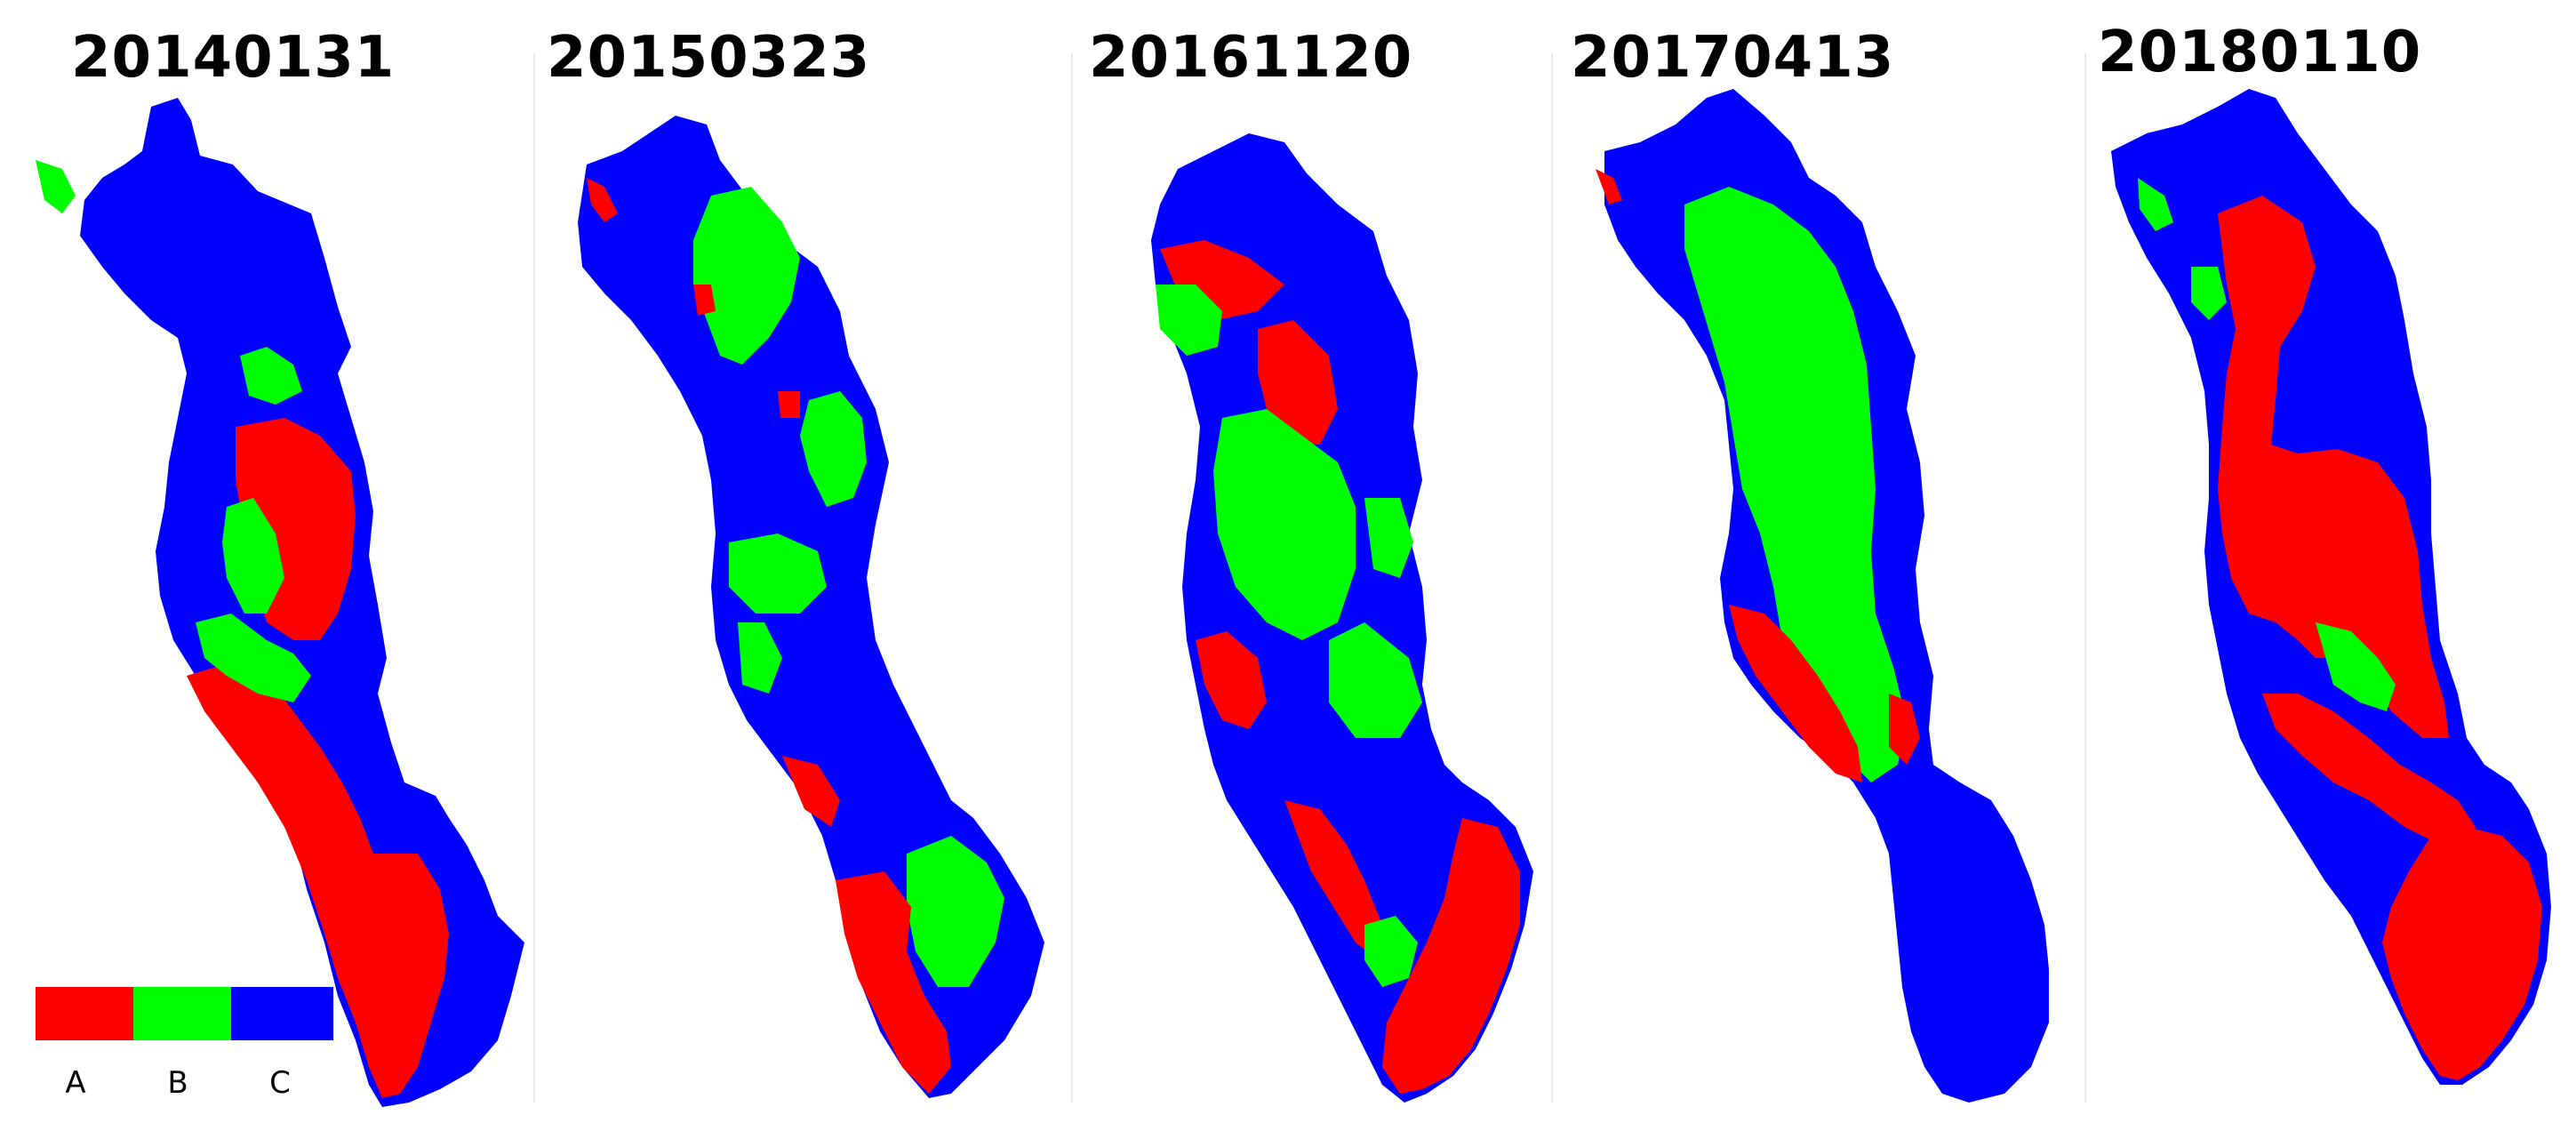  Describe the element at coordinates (84, 1013) in the screenshot. I see `legend-swatch-a` at that location.